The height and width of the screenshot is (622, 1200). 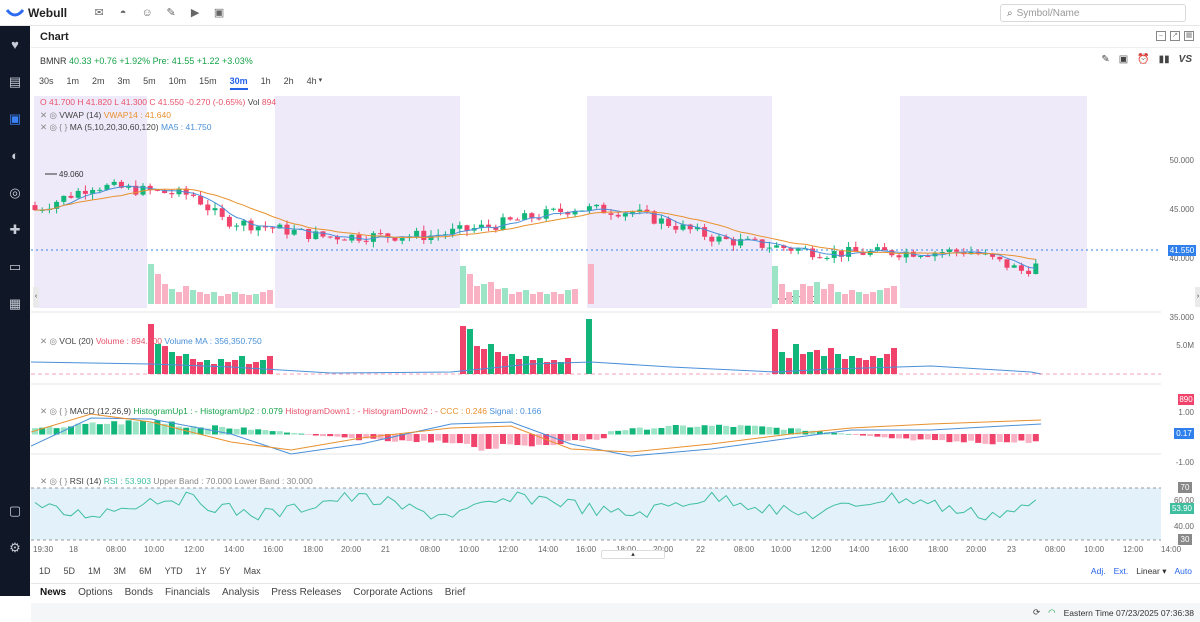 I want to click on layout-icon: ▦, so click(x=1189, y=36).